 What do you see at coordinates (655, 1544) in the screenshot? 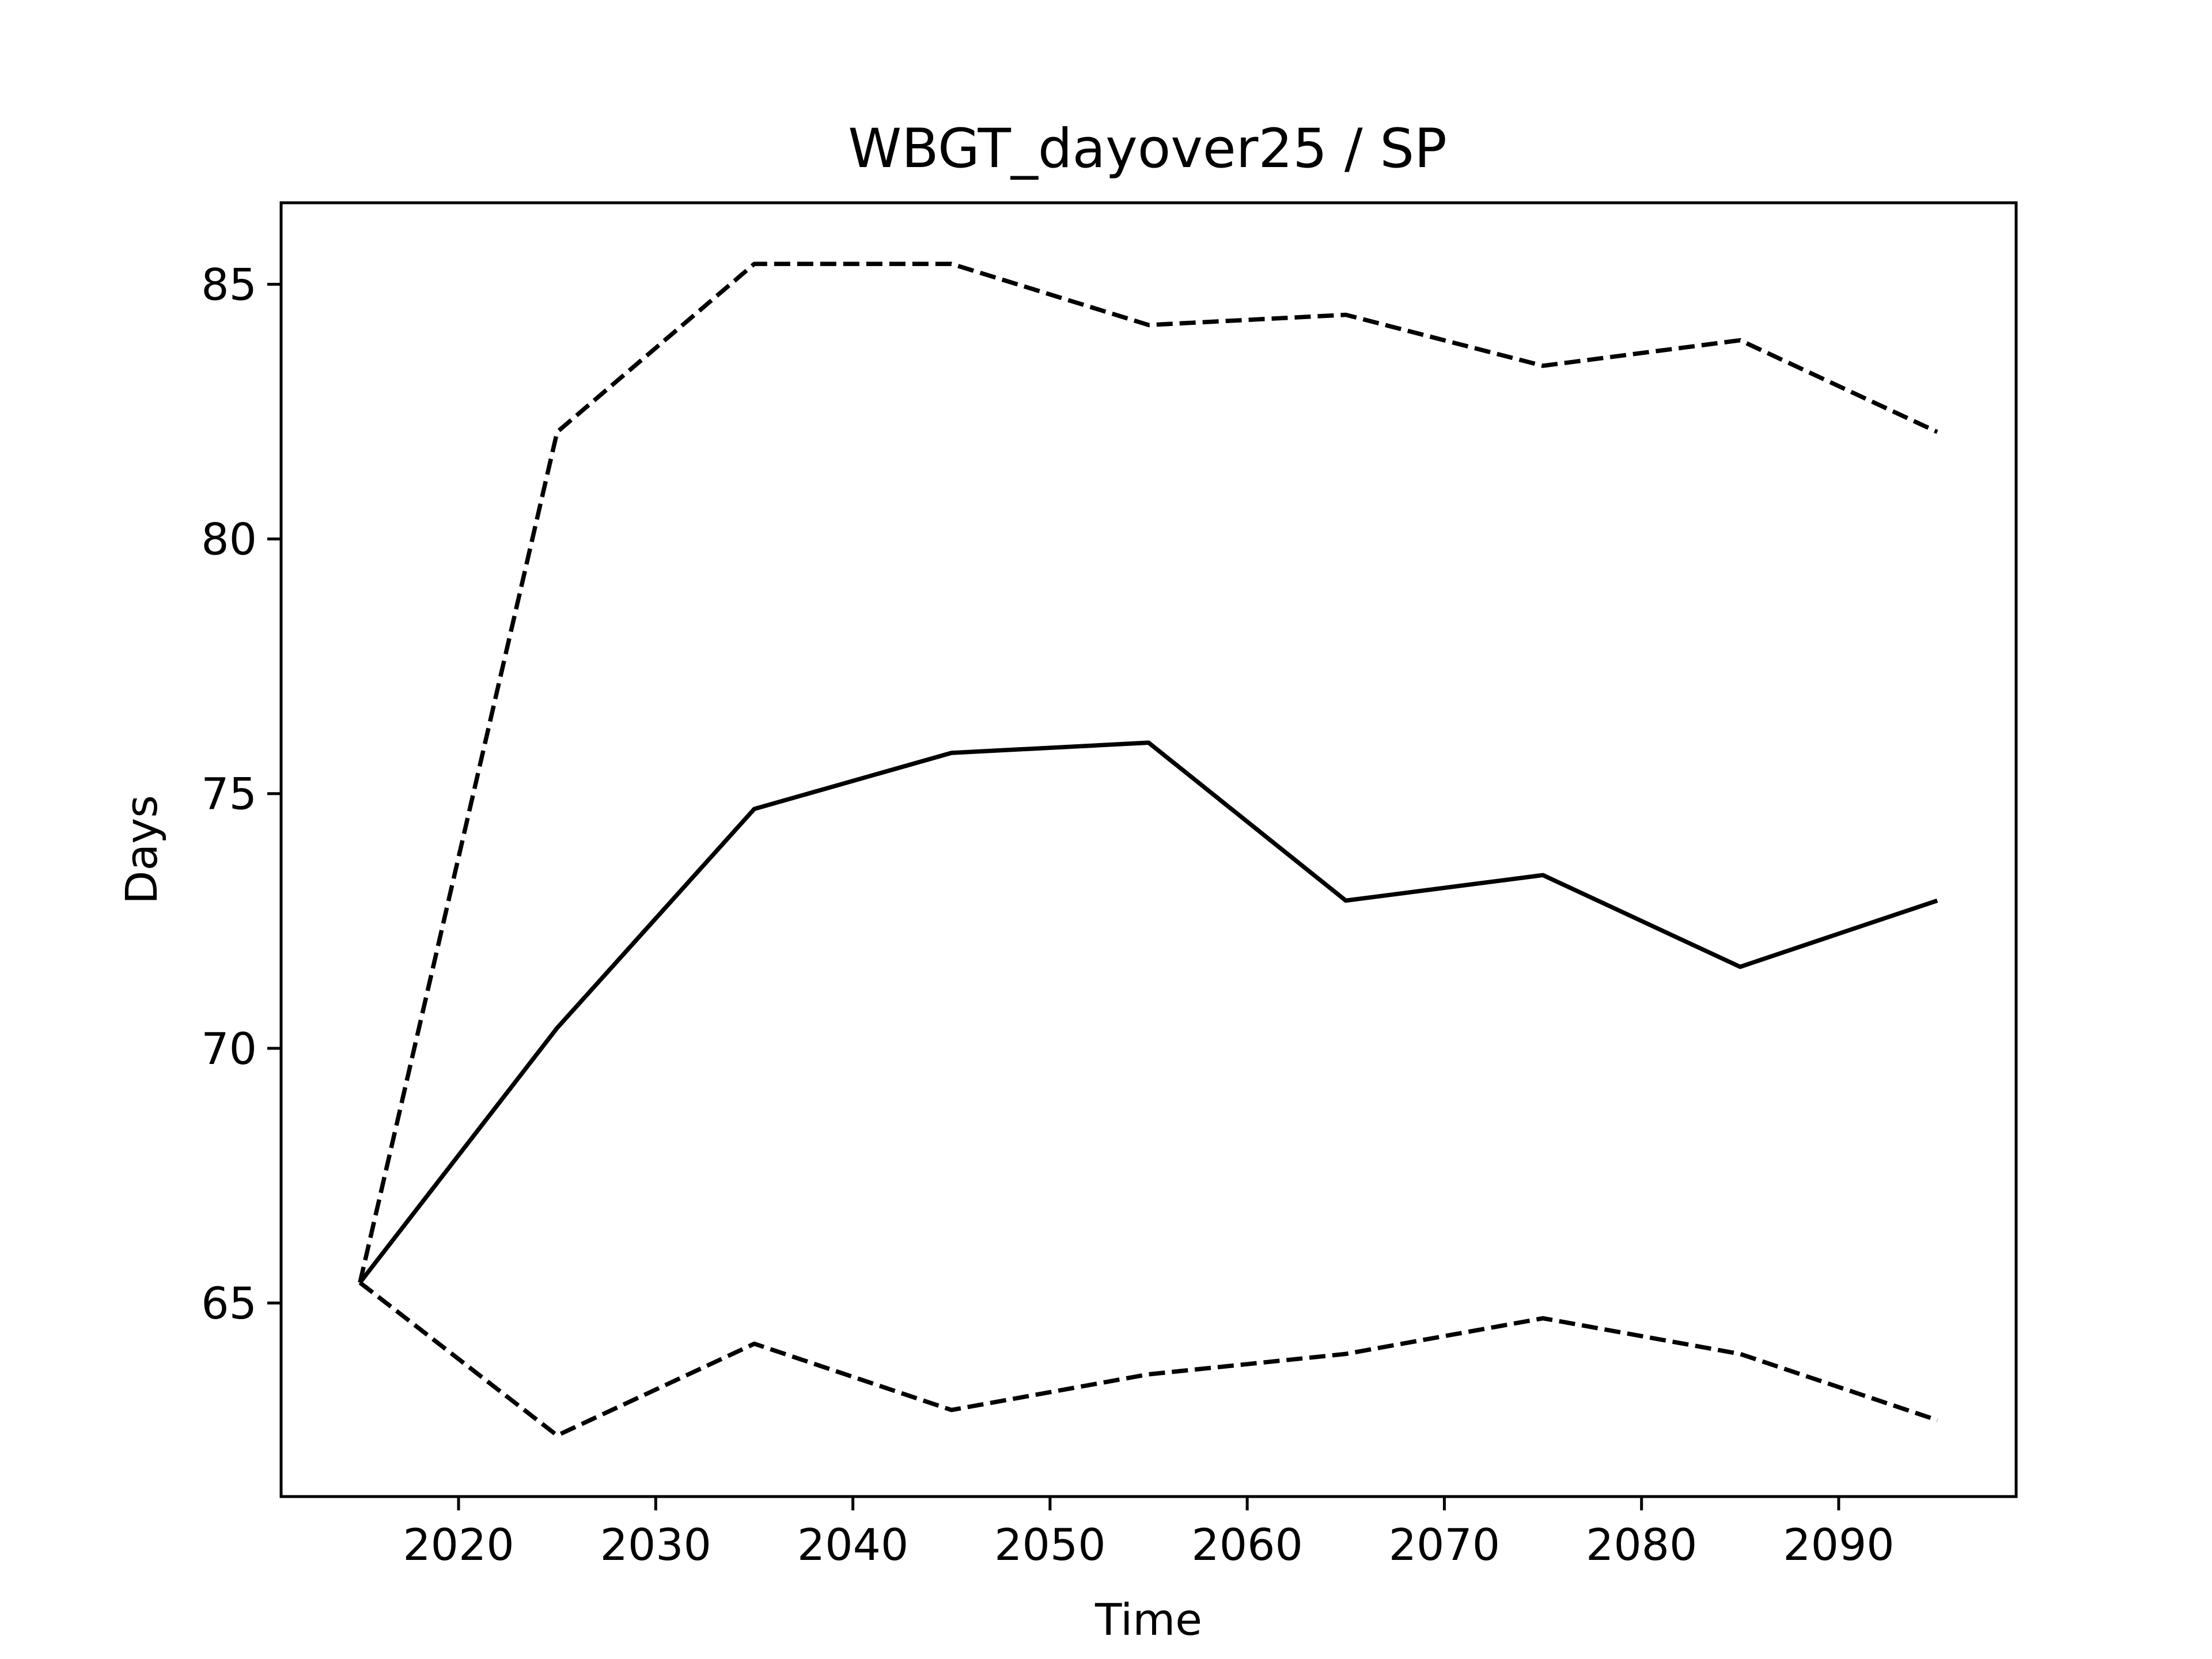
I see `x-tick-label: 2030` at bounding box center [655, 1544].